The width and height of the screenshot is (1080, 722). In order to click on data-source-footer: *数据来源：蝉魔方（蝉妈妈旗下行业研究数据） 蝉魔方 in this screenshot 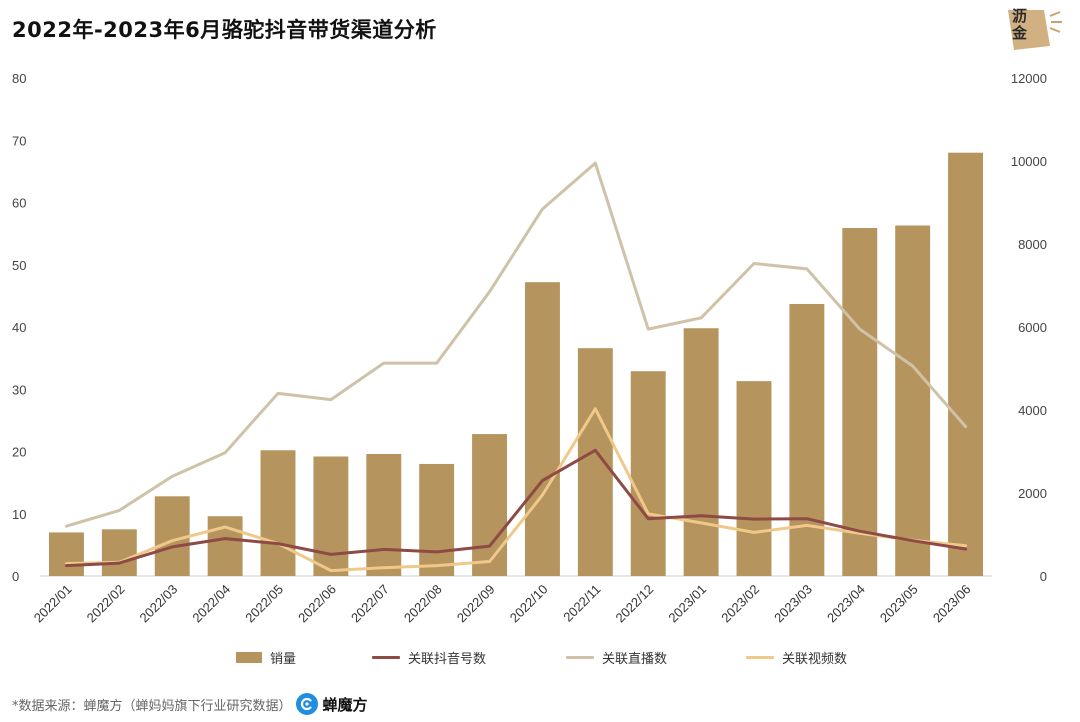, I will do `click(190, 704)`.